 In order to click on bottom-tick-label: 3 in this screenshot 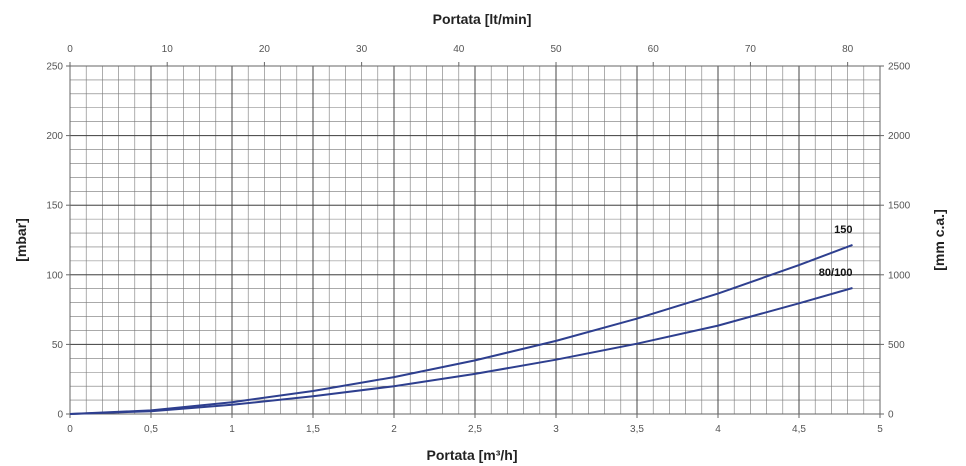, I will do `click(556, 429)`.